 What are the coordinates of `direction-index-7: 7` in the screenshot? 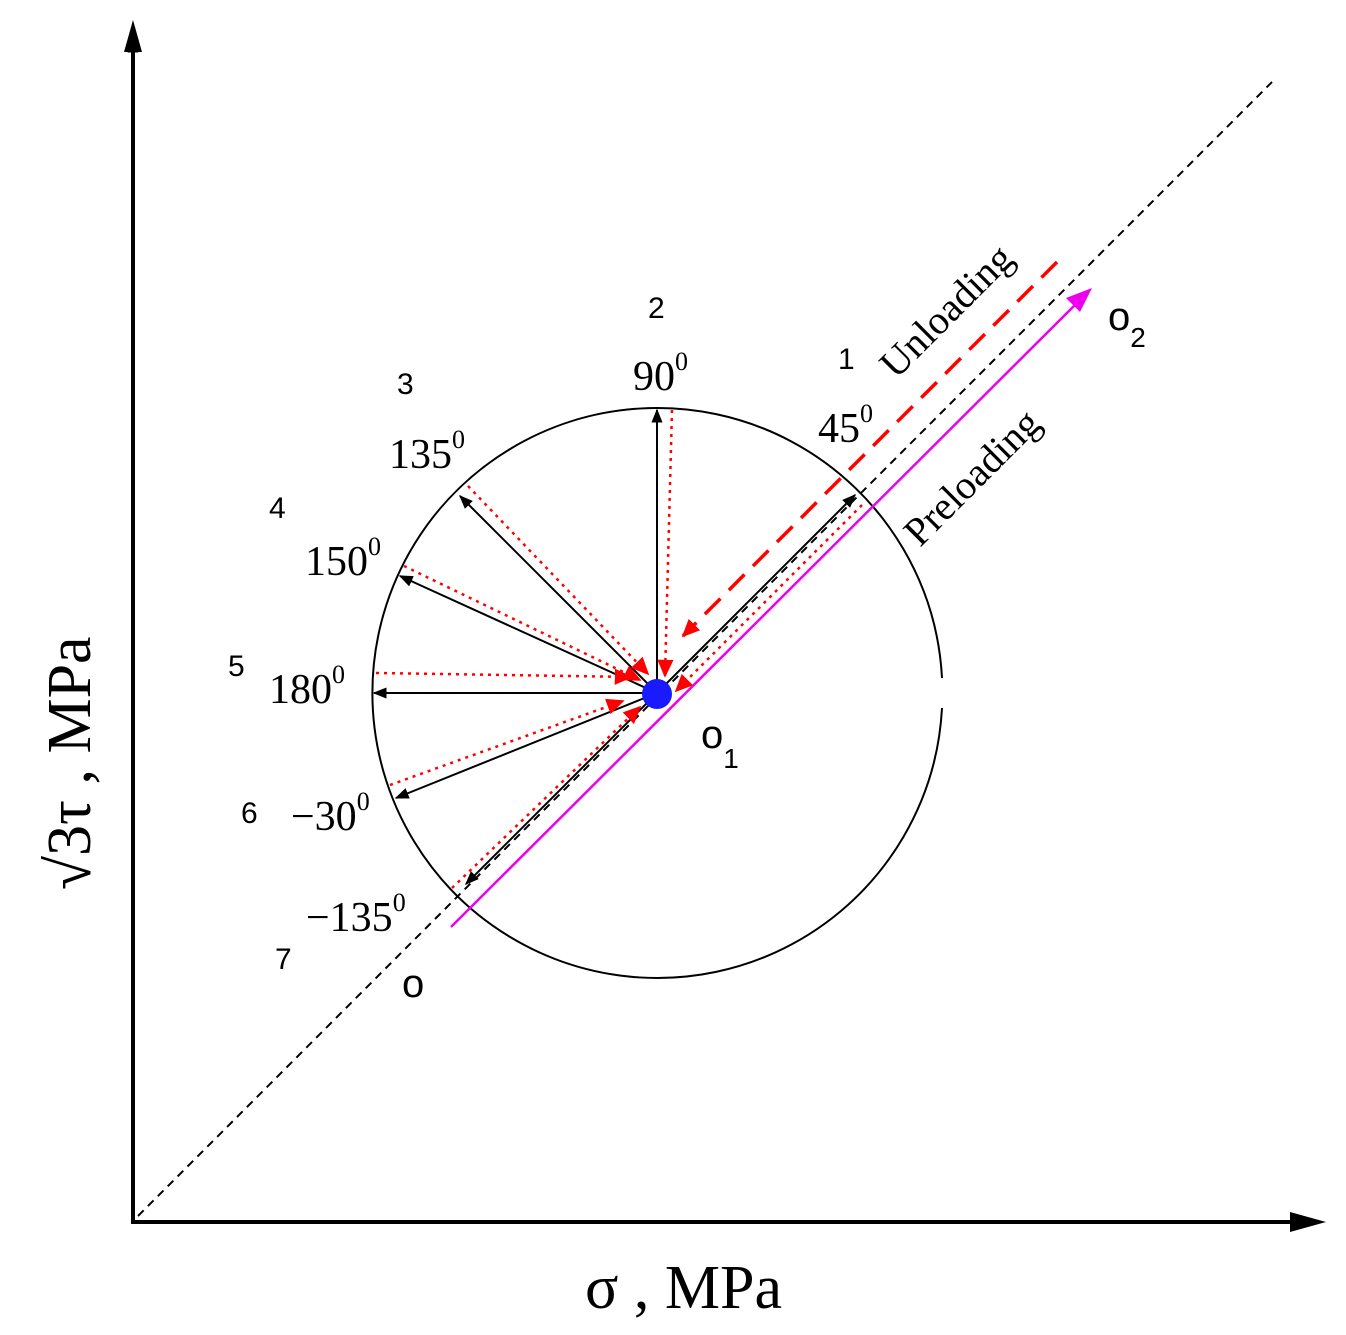 It's located at (283, 959).